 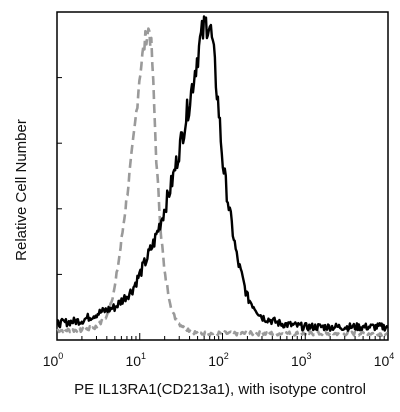 What do you see at coordinates (53, 360) in the screenshot?
I see `x-tick-label: 10⁰` at bounding box center [53, 360].